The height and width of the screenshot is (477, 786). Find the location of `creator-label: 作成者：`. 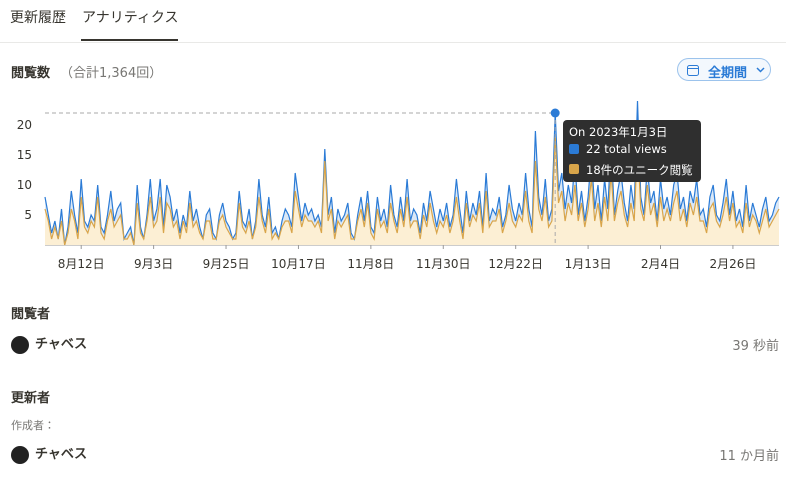

creator-label: 作成者： is located at coordinates (33, 425).